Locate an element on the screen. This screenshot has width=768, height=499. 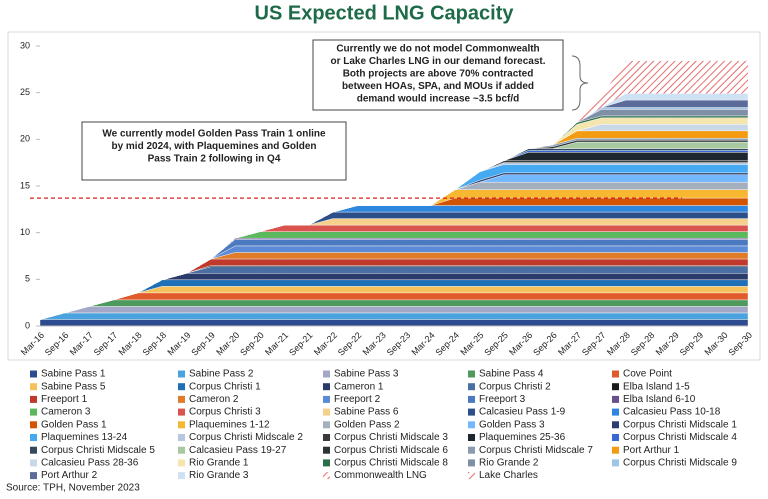
legend-label: Port Arthur 1 is located at coordinates (651, 450).